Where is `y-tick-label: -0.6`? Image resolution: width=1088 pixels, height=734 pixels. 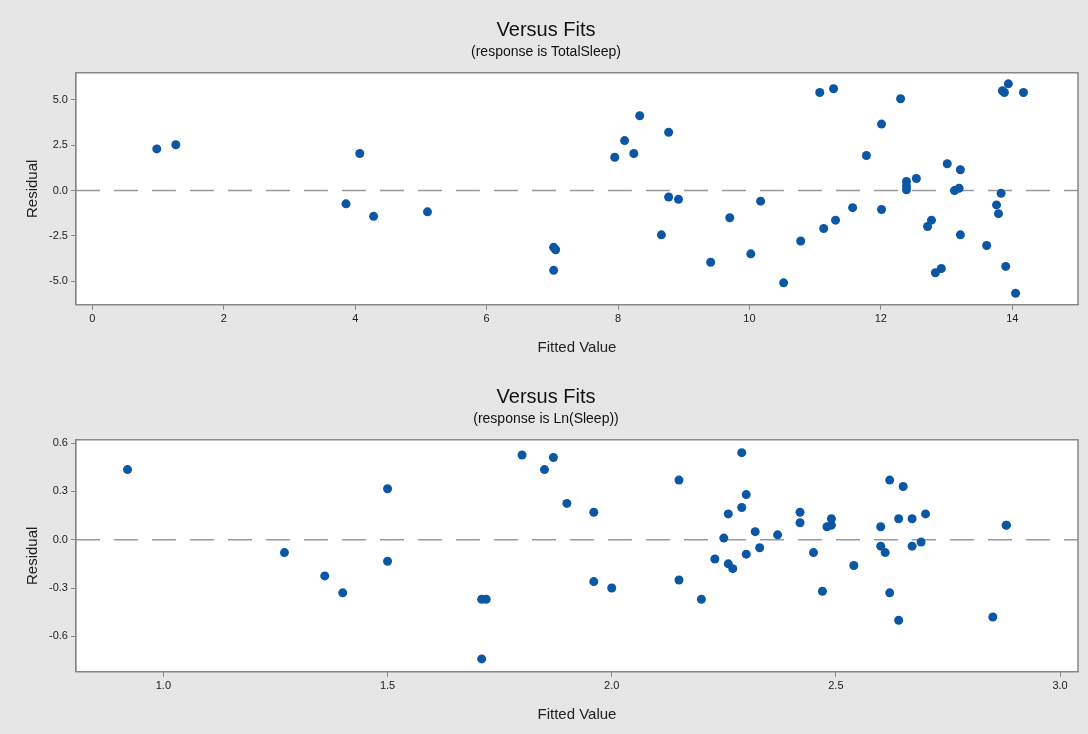 y-tick-label: -0.6 is located at coordinates (58, 635).